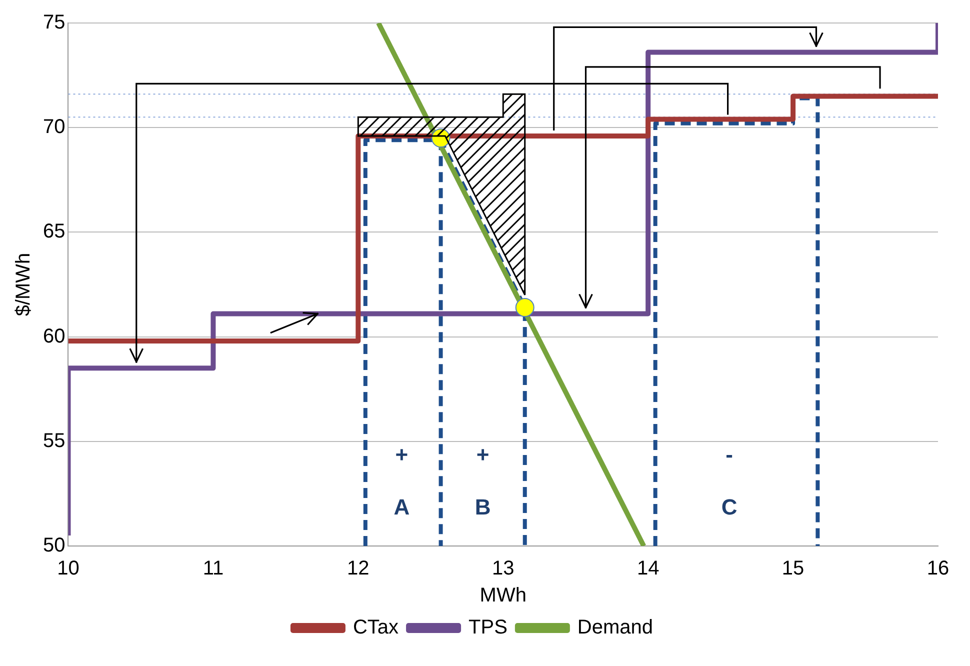 The image size is (970, 666). I want to click on annotation: B, so click(482, 507).